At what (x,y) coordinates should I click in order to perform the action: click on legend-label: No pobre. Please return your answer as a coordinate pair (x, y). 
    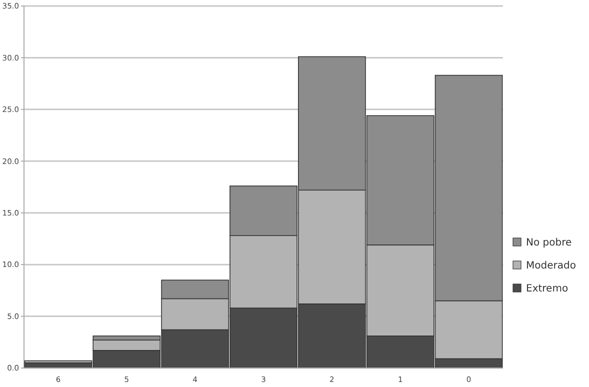
    Looking at the image, I should click on (549, 243).